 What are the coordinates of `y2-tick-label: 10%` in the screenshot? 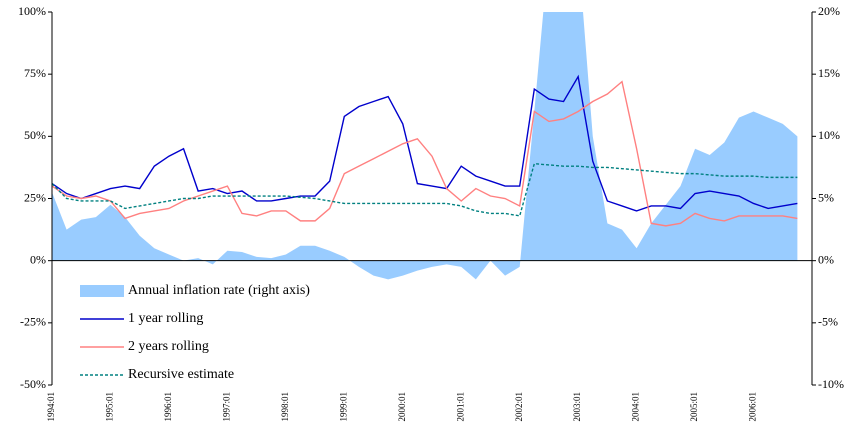 It's located at (829, 135).